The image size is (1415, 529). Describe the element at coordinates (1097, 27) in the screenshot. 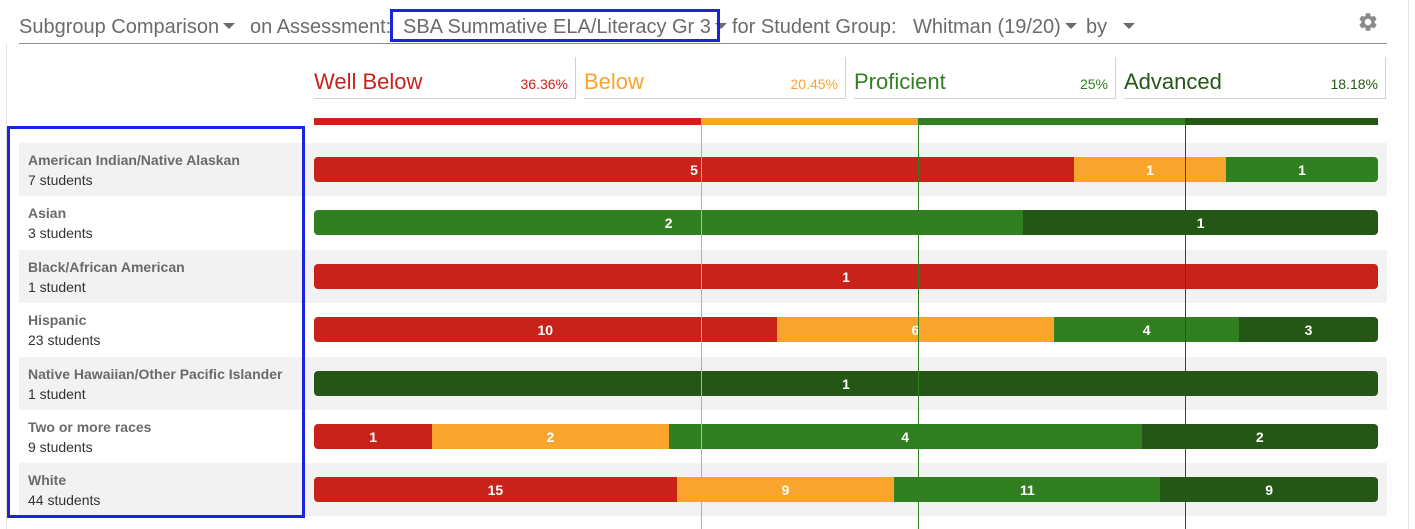

I see `by-label: by` at that location.